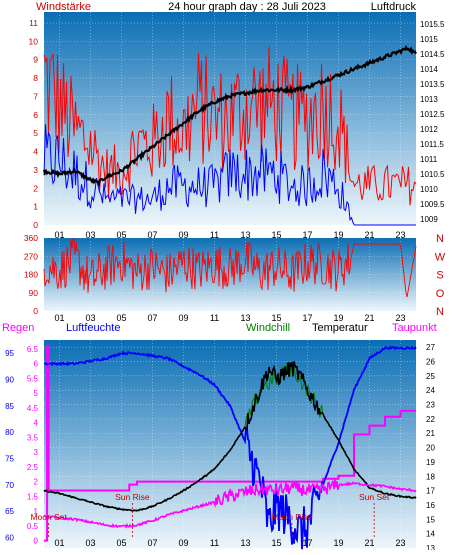 This screenshot has width=462, height=555. I want to click on rain-axis-tick: 3.5, so click(33, 437).